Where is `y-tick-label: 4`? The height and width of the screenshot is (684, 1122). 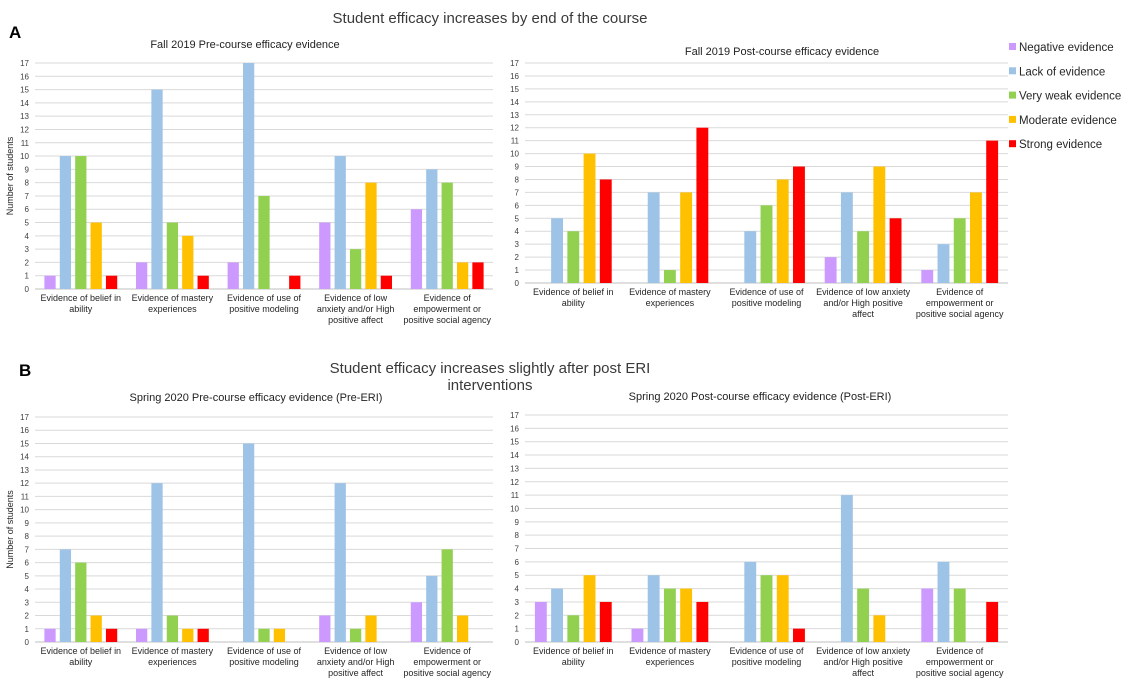 y-tick-label: 4 is located at coordinates (27, 589).